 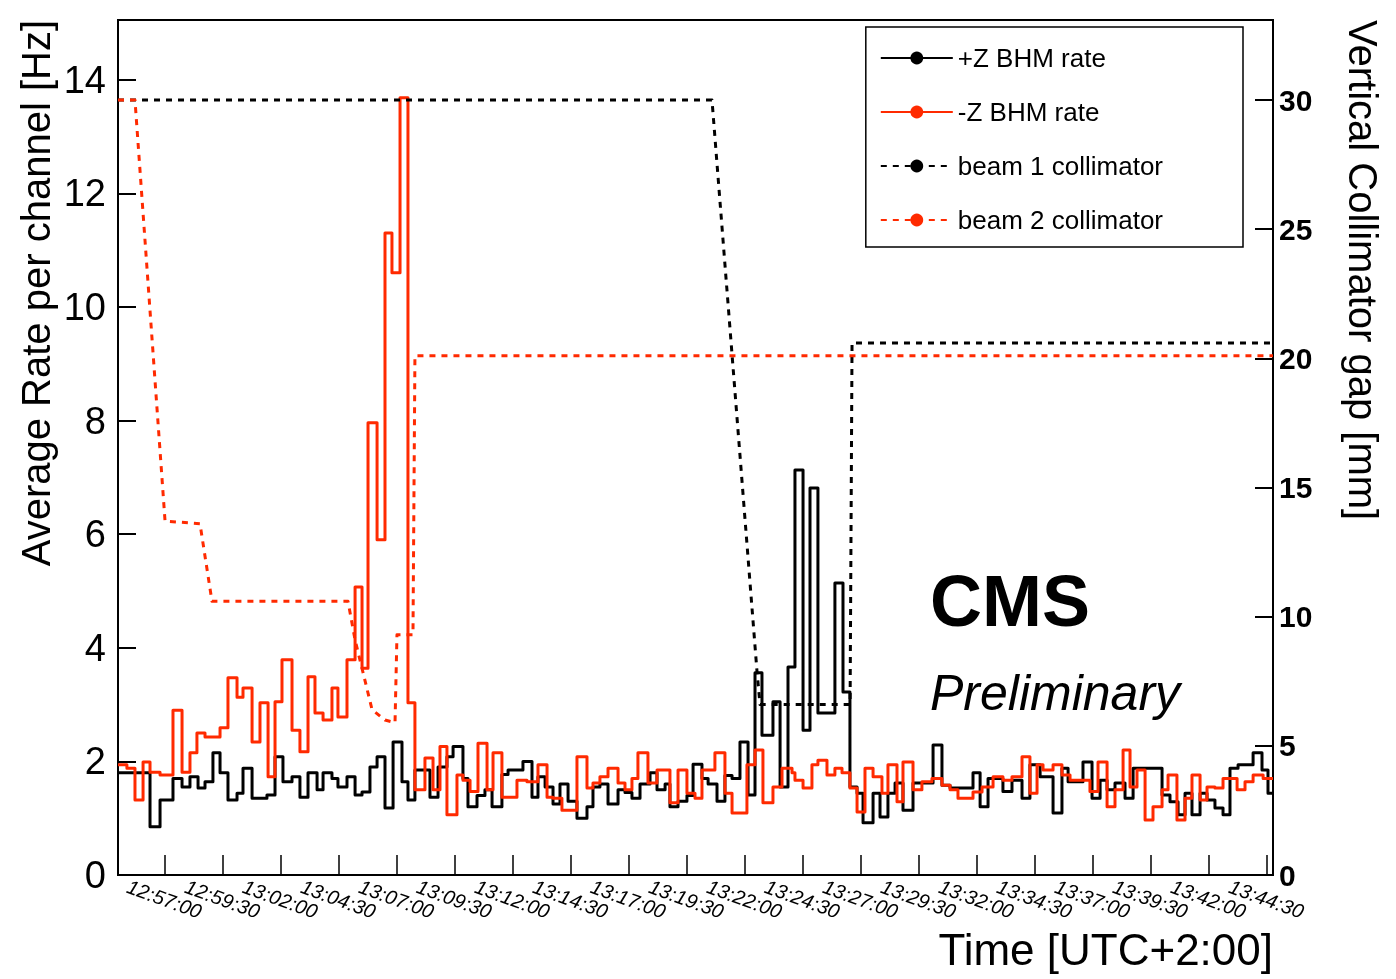 I want to click on y2-tick-label: 20, so click(x=1296, y=358).